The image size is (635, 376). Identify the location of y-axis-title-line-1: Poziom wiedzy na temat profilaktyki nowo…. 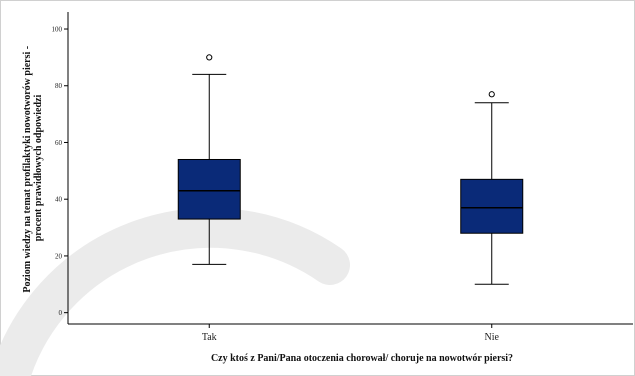
(27, 169).